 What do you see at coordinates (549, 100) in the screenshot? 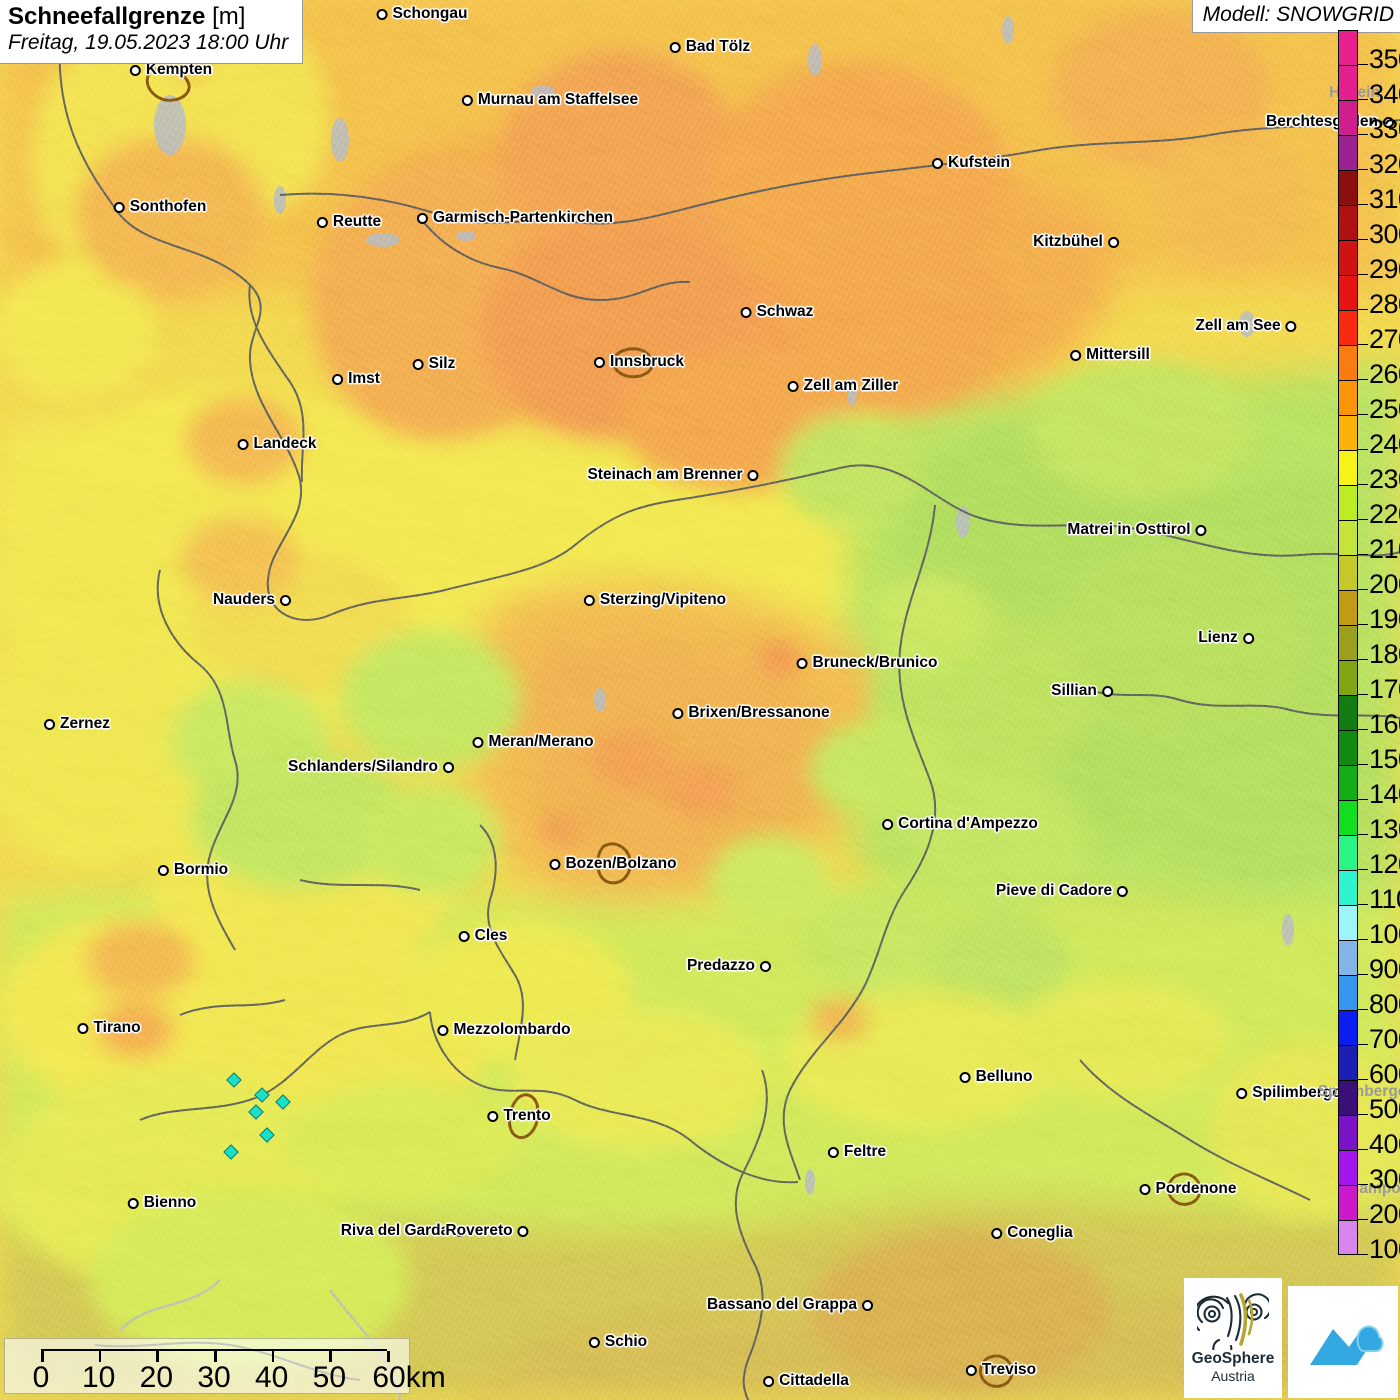
I see `city-marker: Murnau am Staffelsee` at bounding box center [549, 100].